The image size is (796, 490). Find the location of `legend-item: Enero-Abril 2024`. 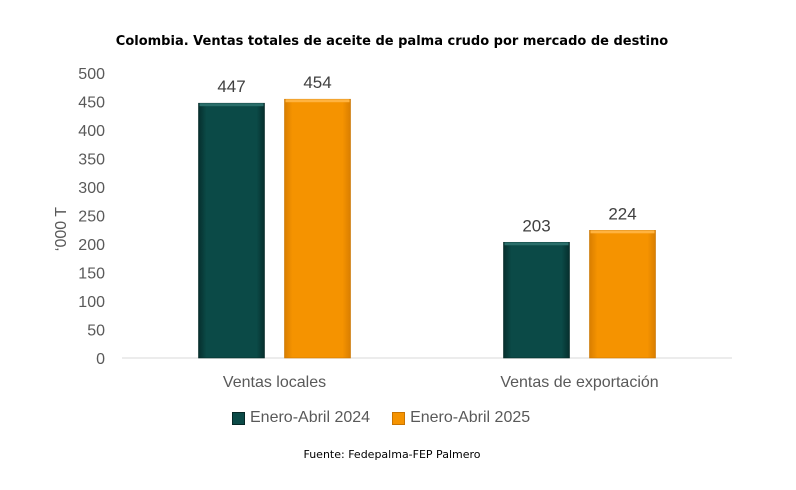

legend-item: Enero-Abril 2024 is located at coordinates (301, 418).